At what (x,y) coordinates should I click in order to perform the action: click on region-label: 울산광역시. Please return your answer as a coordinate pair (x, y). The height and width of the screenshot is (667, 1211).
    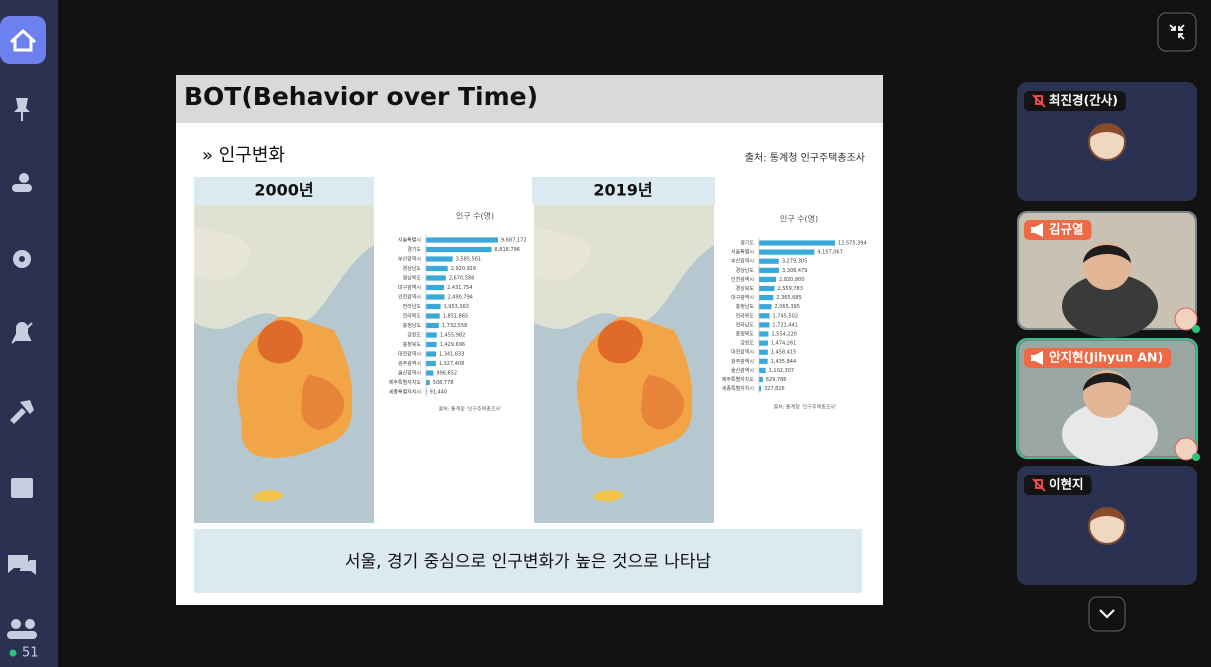
    Looking at the image, I should click on (742, 370).